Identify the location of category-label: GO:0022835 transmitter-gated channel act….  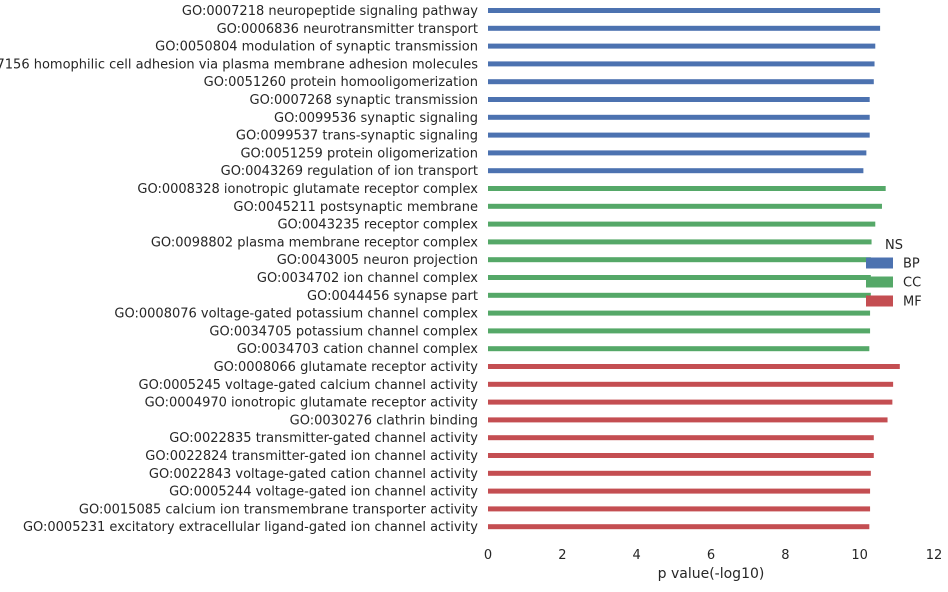
(323, 438).